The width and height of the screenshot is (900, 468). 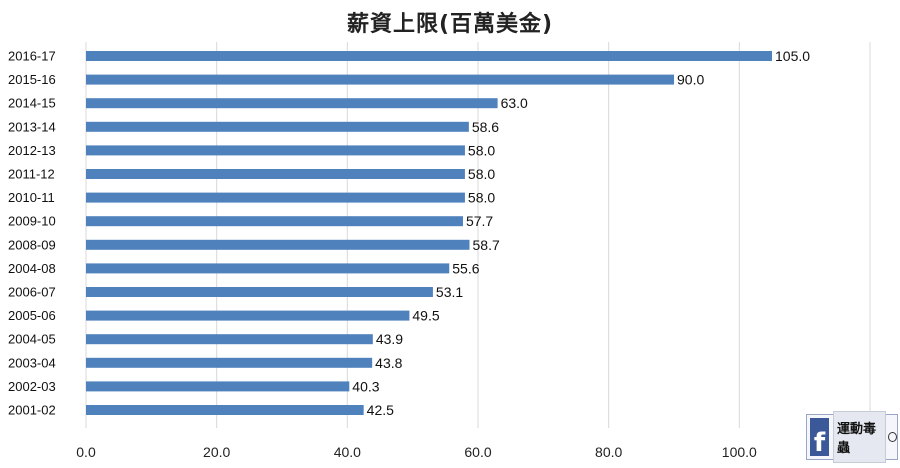 What do you see at coordinates (514, 103) in the screenshot?
I see `value-label: 63.0` at bounding box center [514, 103].